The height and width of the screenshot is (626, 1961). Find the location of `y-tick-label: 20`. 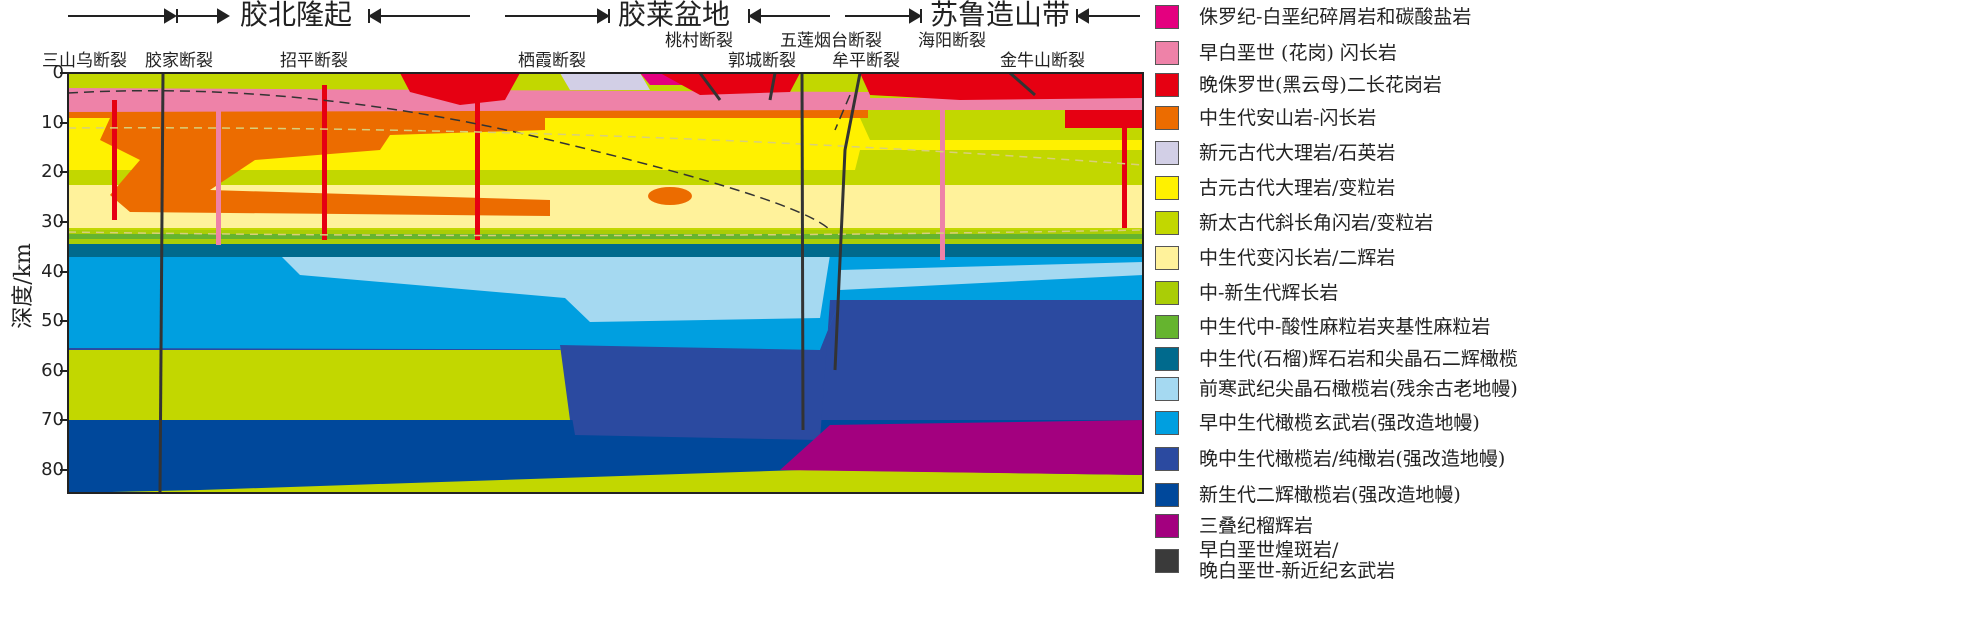

y-tick-label: 20 is located at coordinates (52, 171).